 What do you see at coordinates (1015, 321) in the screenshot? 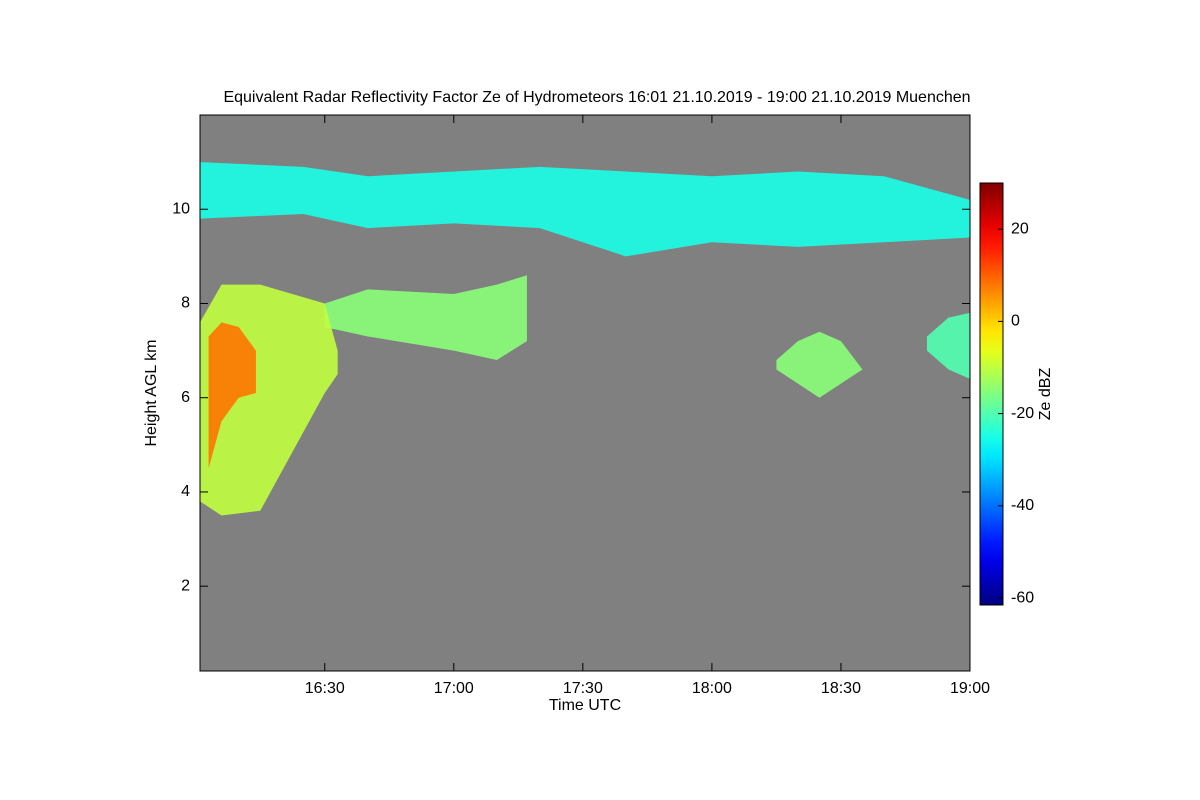
I see `colorbar-tick-label: 0` at bounding box center [1015, 321].